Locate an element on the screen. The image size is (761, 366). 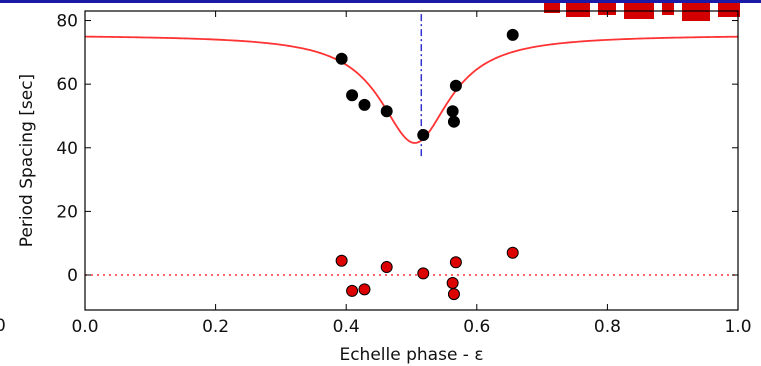
x-tick-label: 0.2 is located at coordinates (215, 327).